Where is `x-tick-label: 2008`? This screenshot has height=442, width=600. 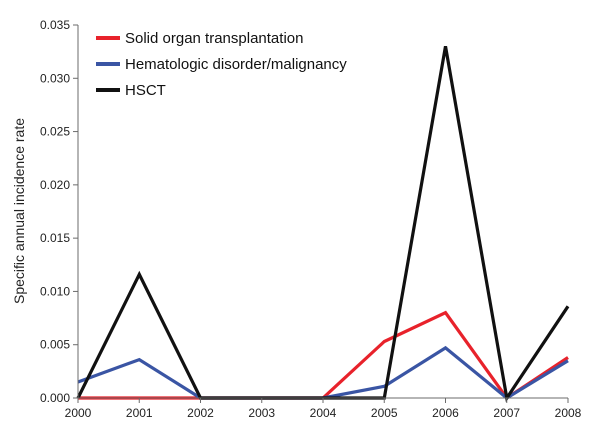
x-tick-label: 2008 is located at coordinates (568, 413).